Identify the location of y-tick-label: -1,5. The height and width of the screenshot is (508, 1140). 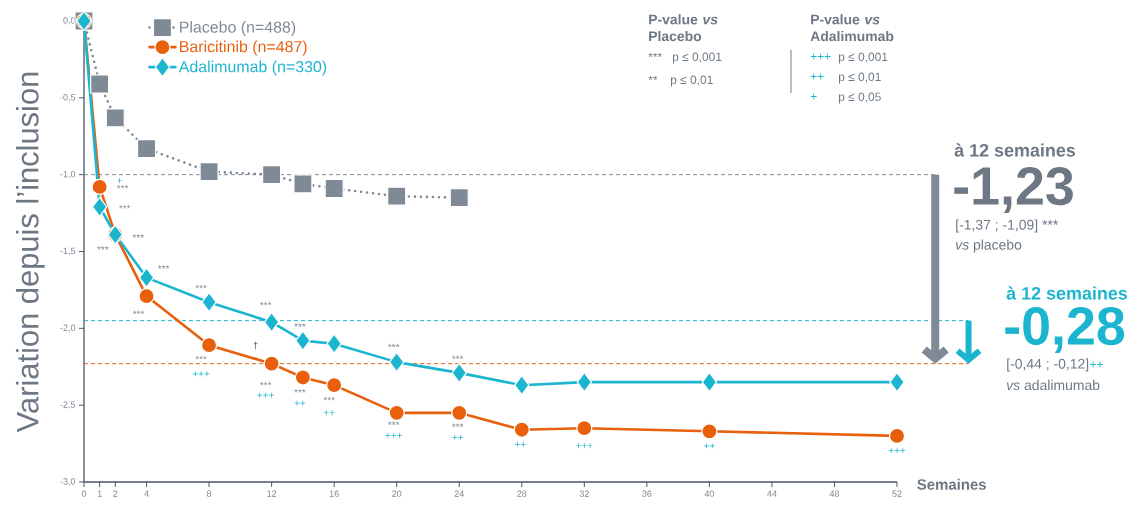
(68, 251).